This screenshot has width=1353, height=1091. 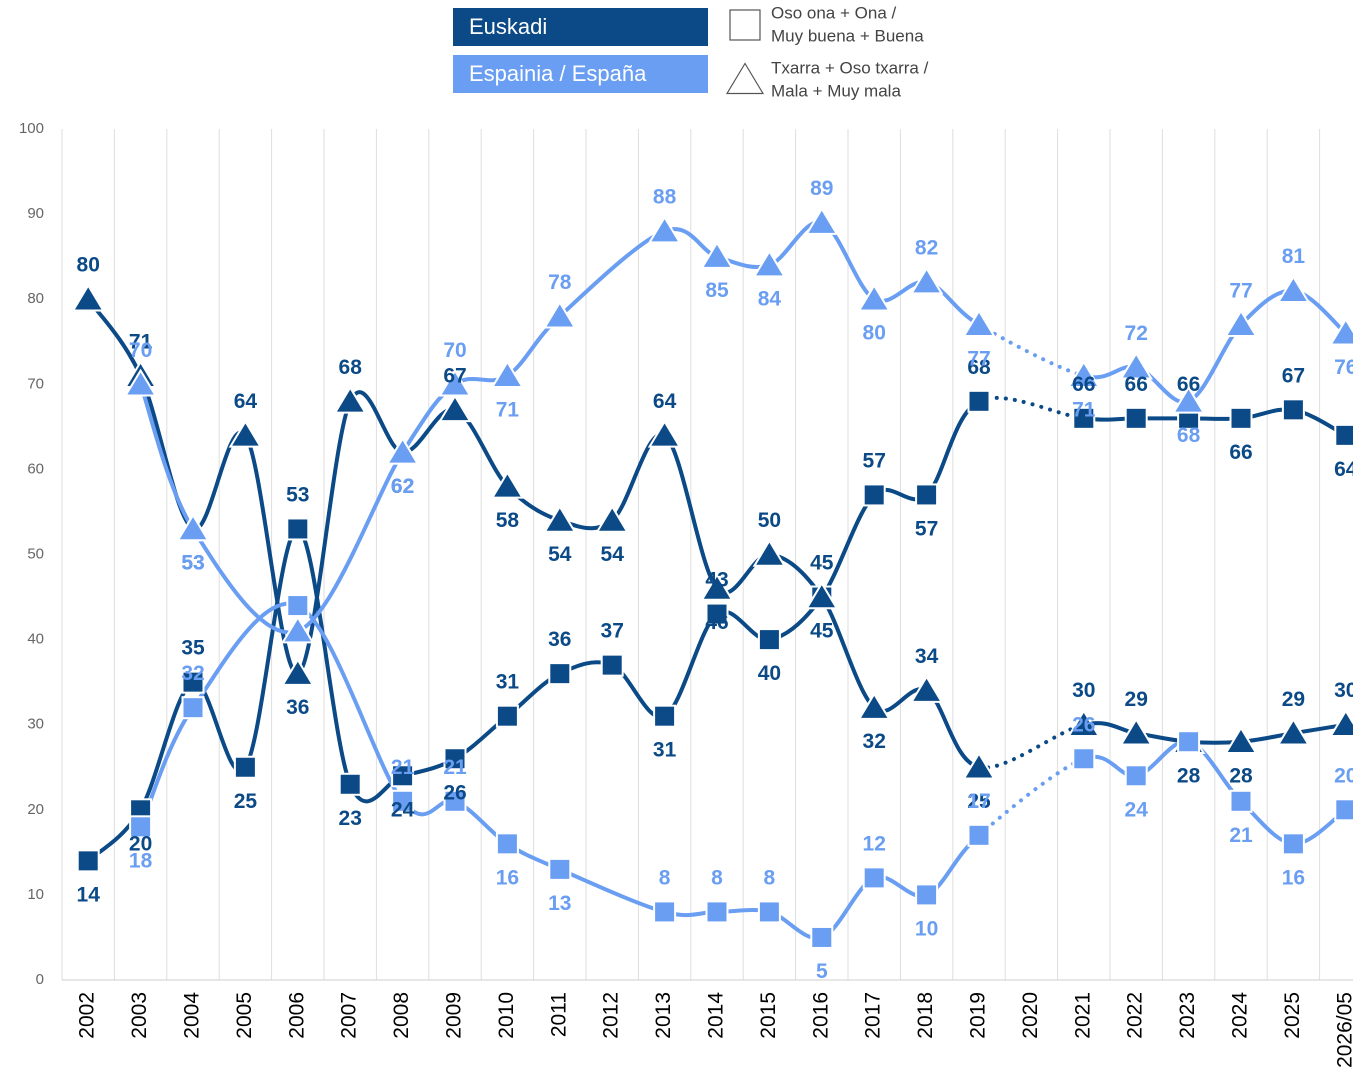 I want to click on data-label: 37, so click(x=612, y=631).